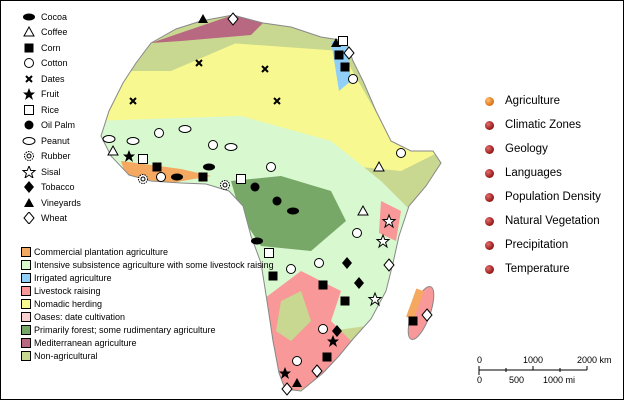  I want to click on open-square-icon, so click(29, 109).